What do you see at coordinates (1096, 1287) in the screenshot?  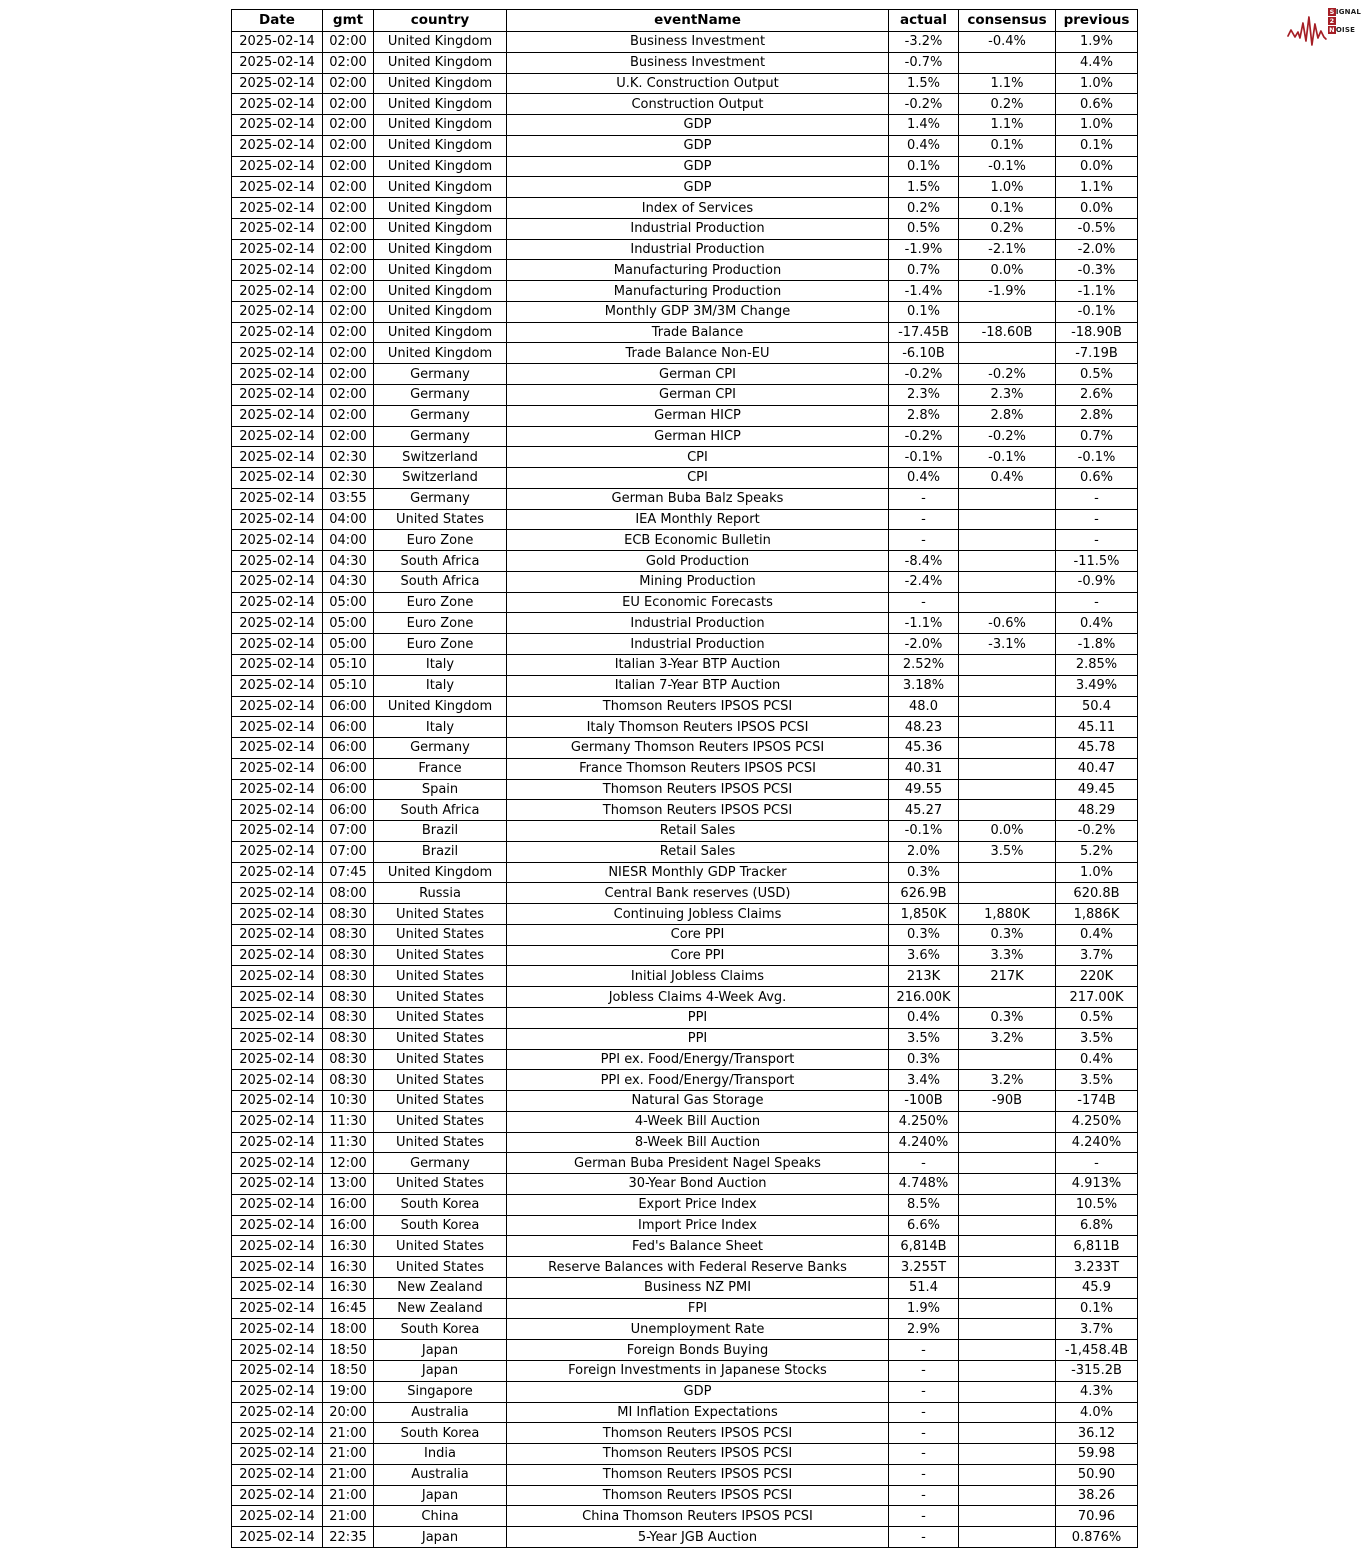 I see `cell-previous: 45.9` at bounding box center [1096, 1287].